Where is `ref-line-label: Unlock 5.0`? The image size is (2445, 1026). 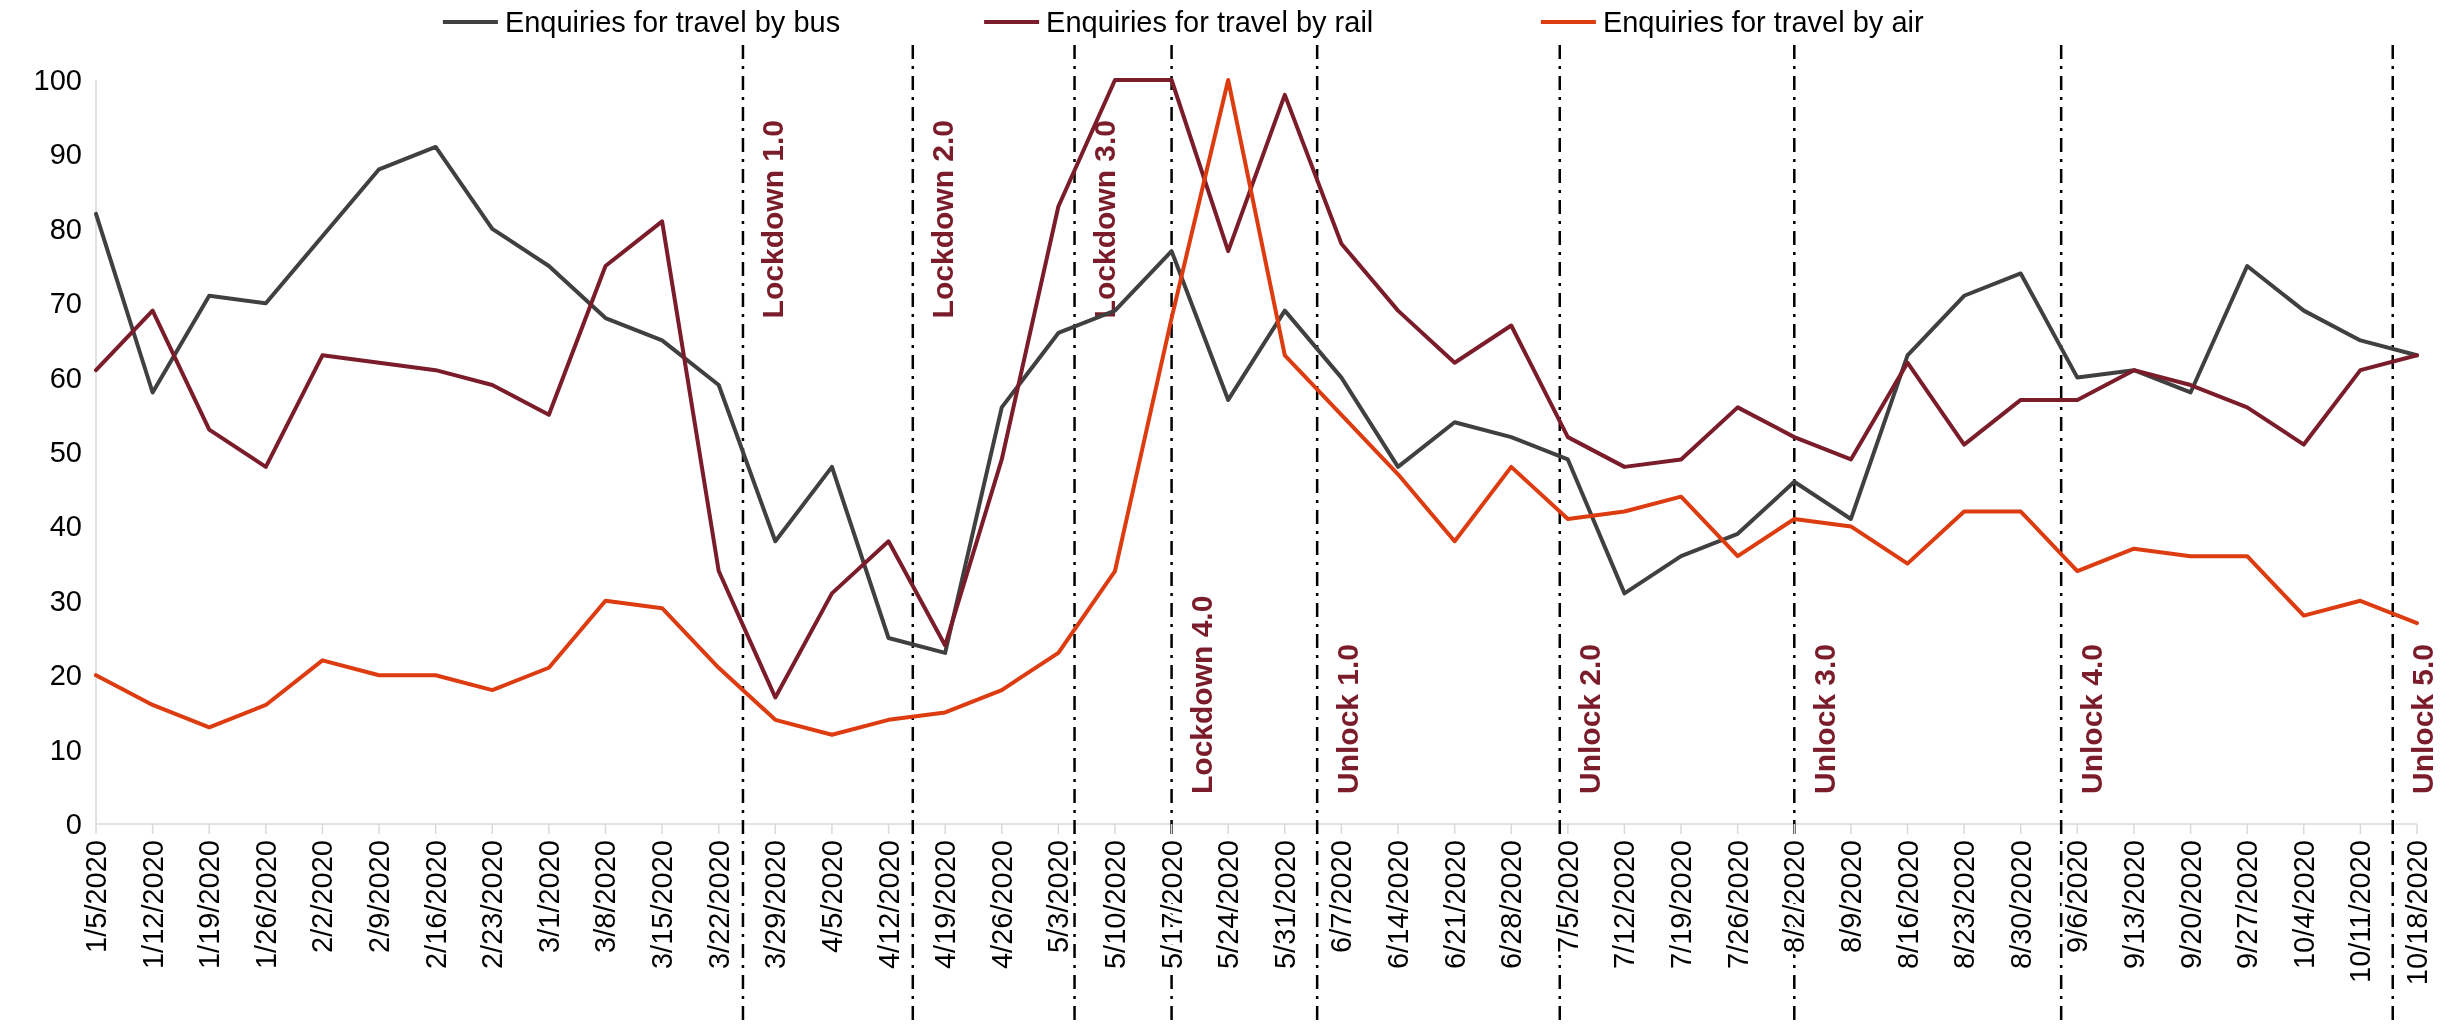 ref-line-label: Unlock 5.0 is located at coordinates (2423, 718).